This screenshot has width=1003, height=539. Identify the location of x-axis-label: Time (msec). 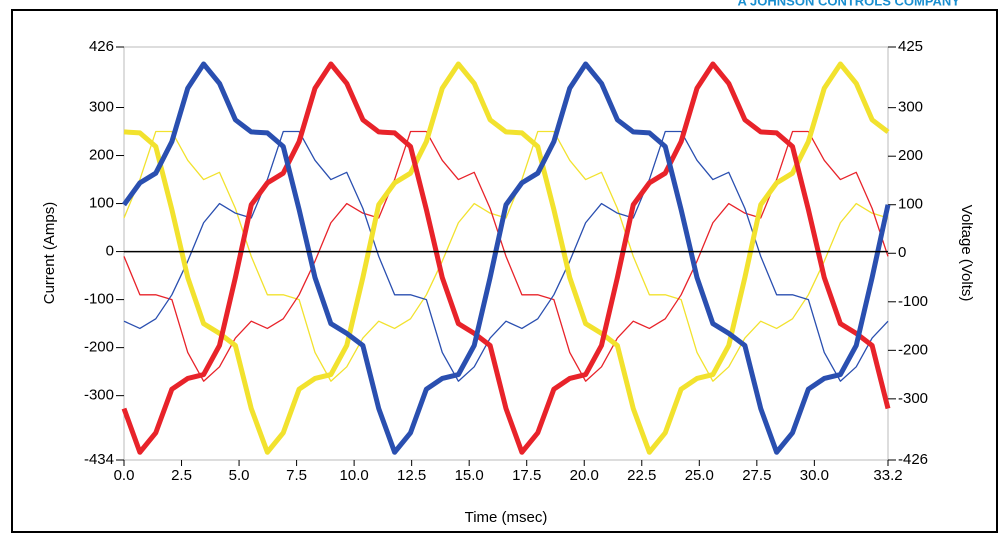
(506, 517).